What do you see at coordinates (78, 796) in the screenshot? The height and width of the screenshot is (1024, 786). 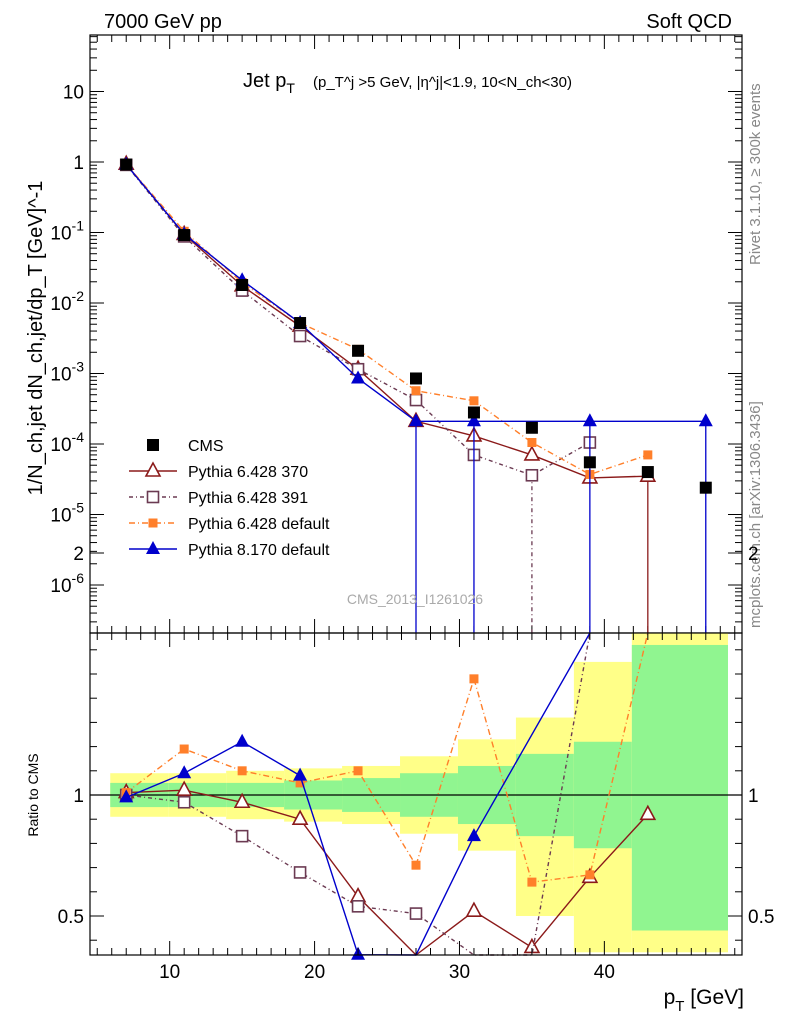 I see `ratio-y-tick-label: 1` at bounding box center [78, 796].